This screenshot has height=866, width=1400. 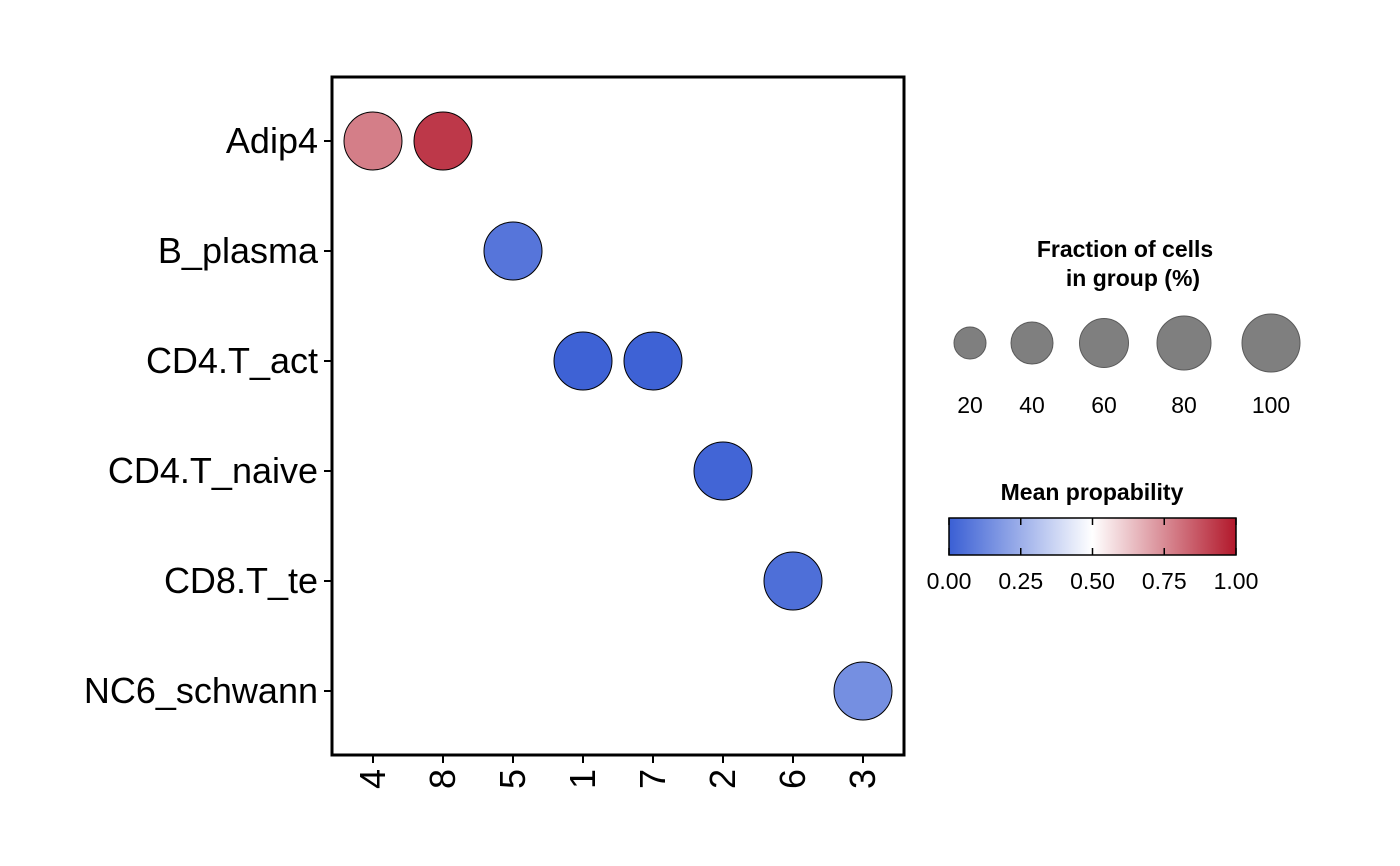 I want to click on y-tick-label: CD8.T_te, so click(x=241, y=580).